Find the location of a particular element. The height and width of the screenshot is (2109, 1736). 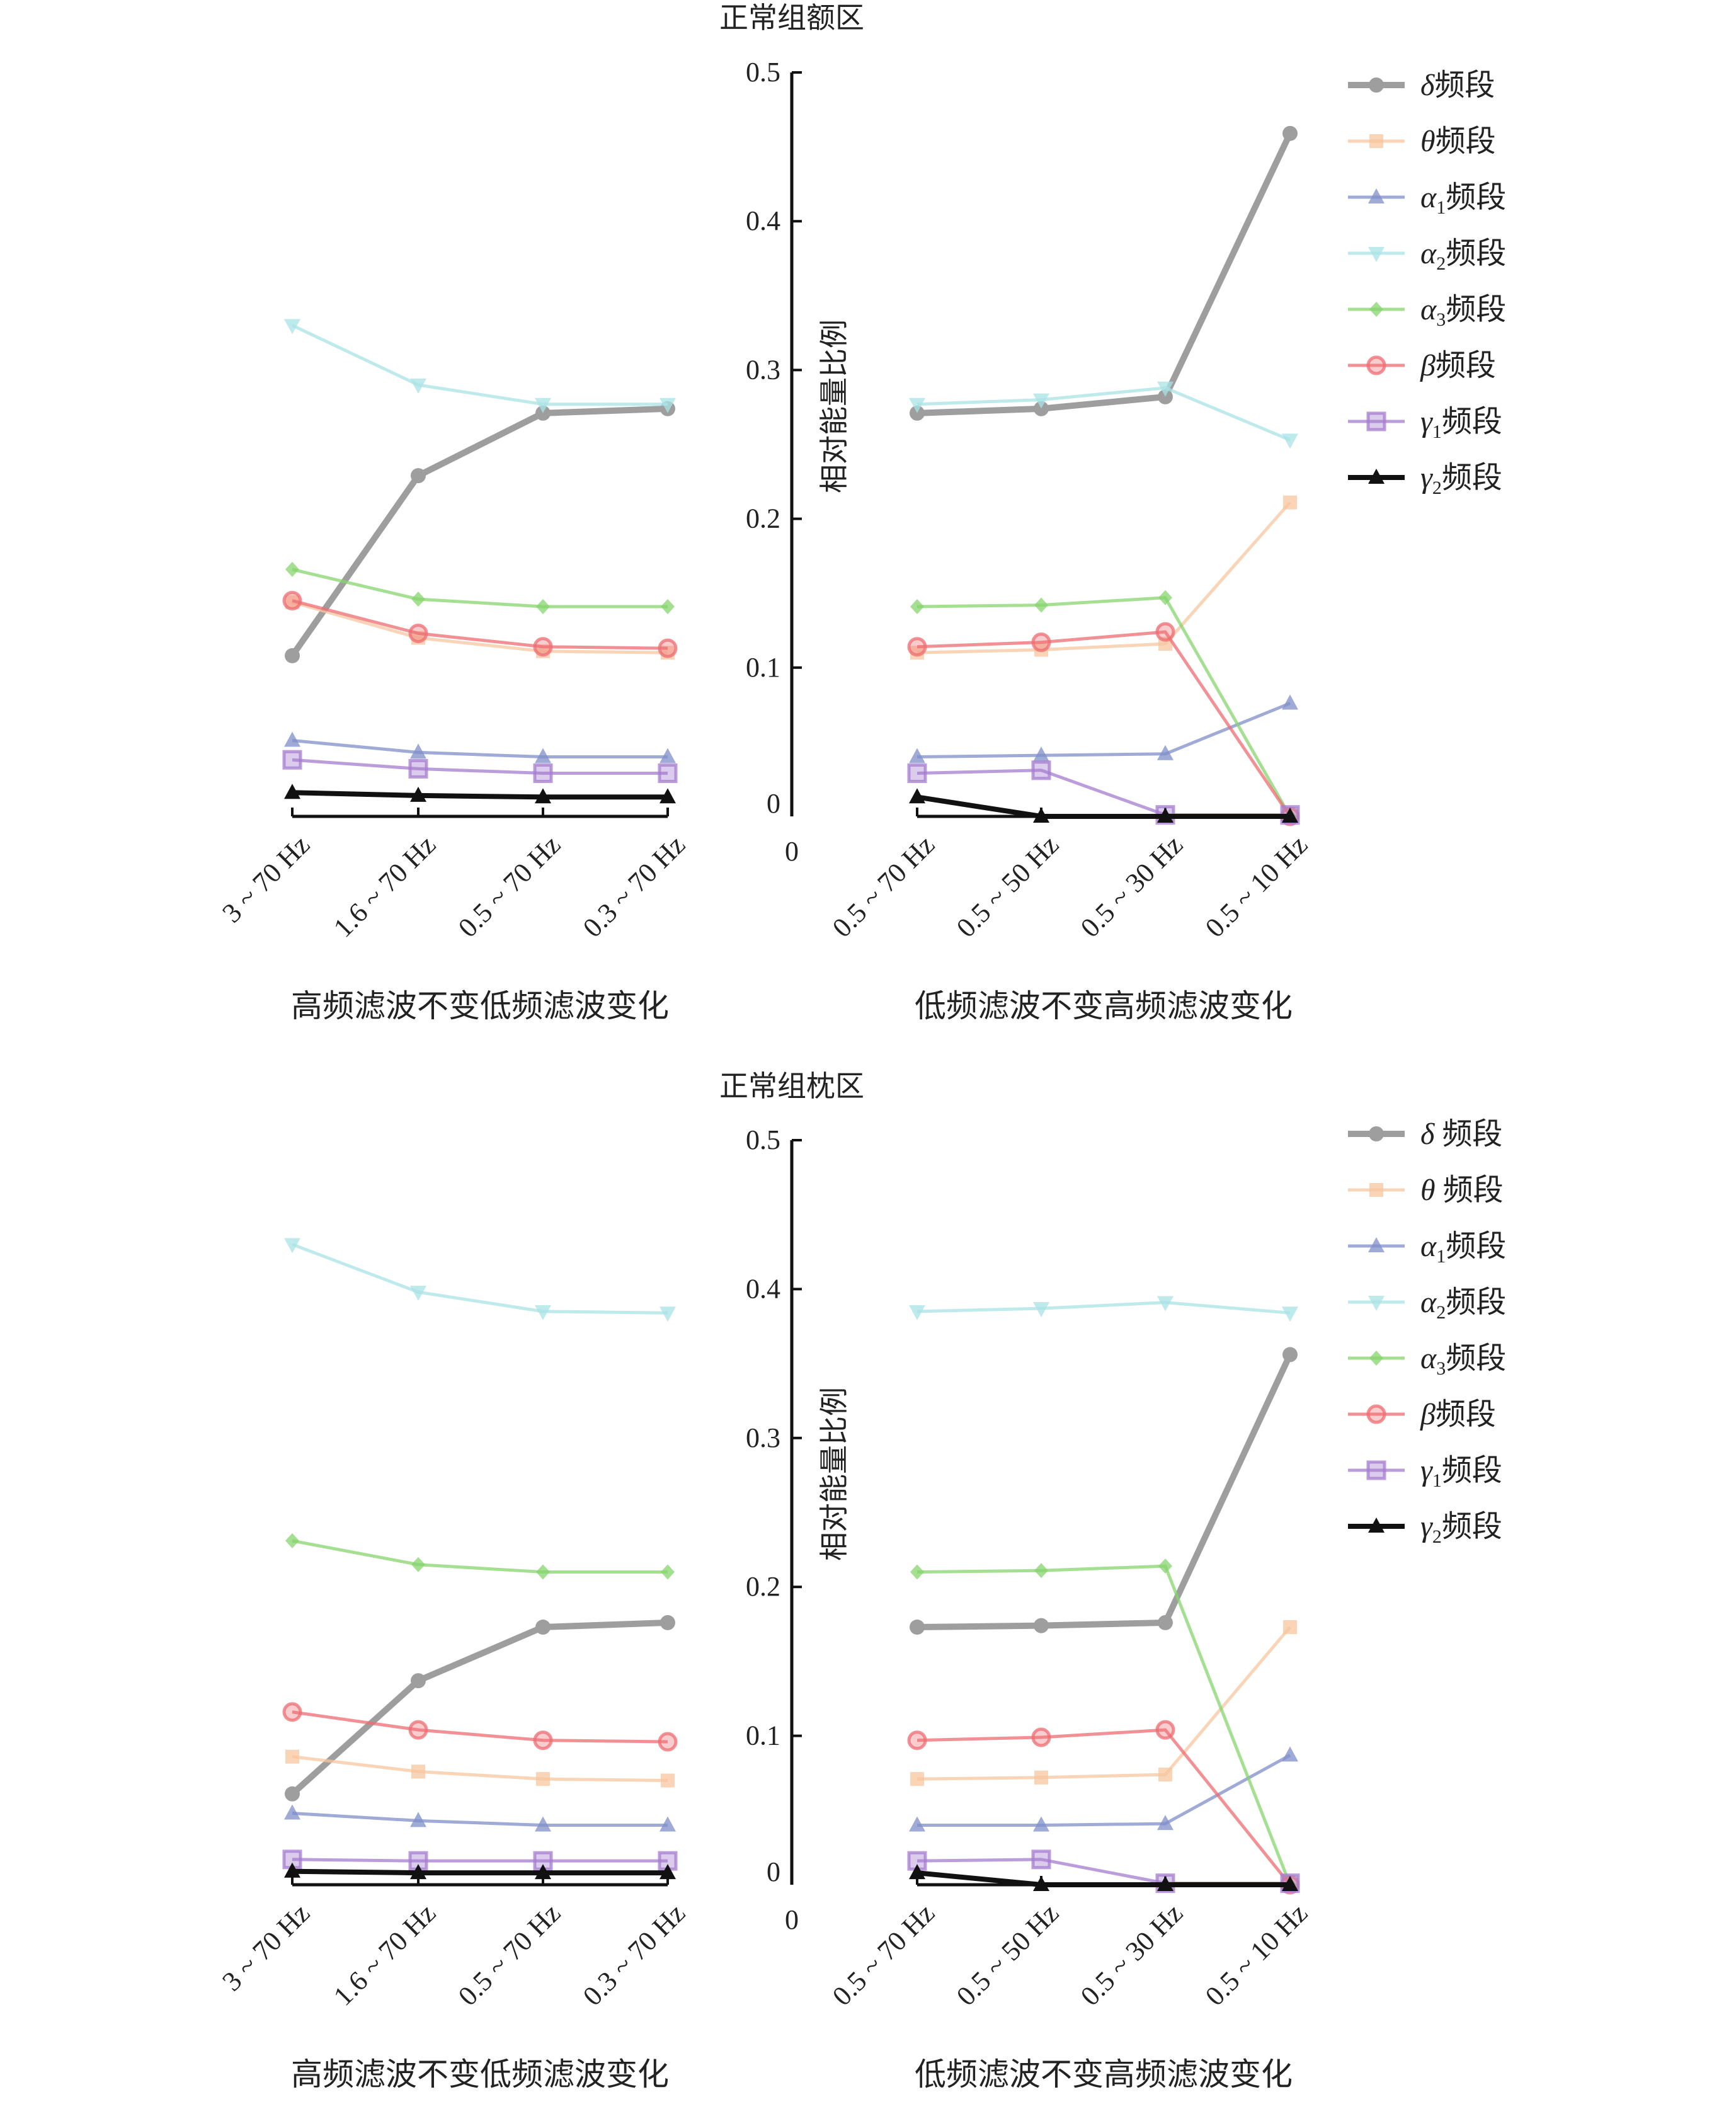

legend-item-beta: β频段 is located at coordinates (1422, 1415).